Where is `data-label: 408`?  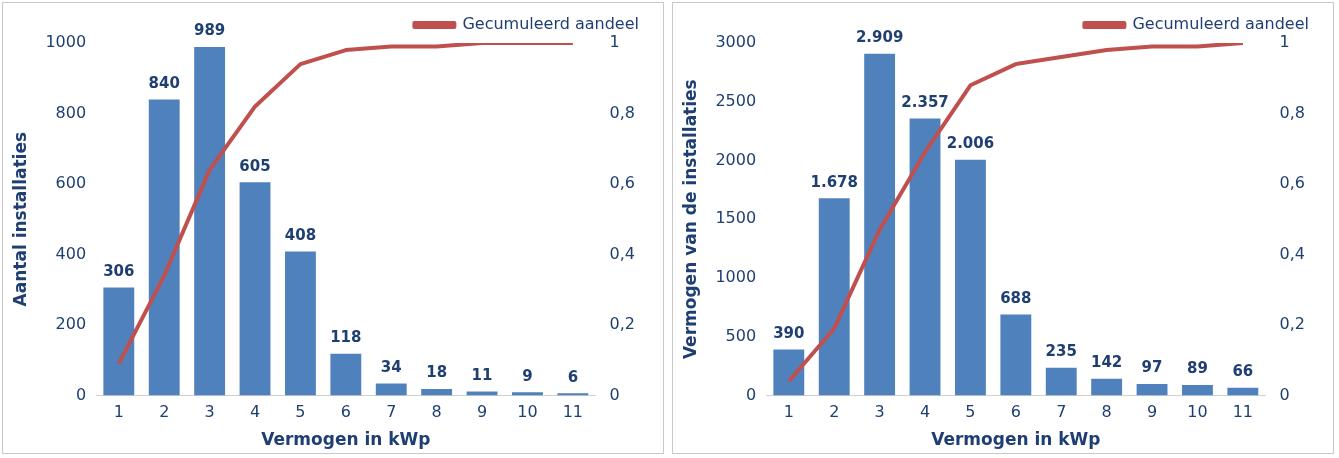
data-label: 408 is located at coordinates (300, 235).